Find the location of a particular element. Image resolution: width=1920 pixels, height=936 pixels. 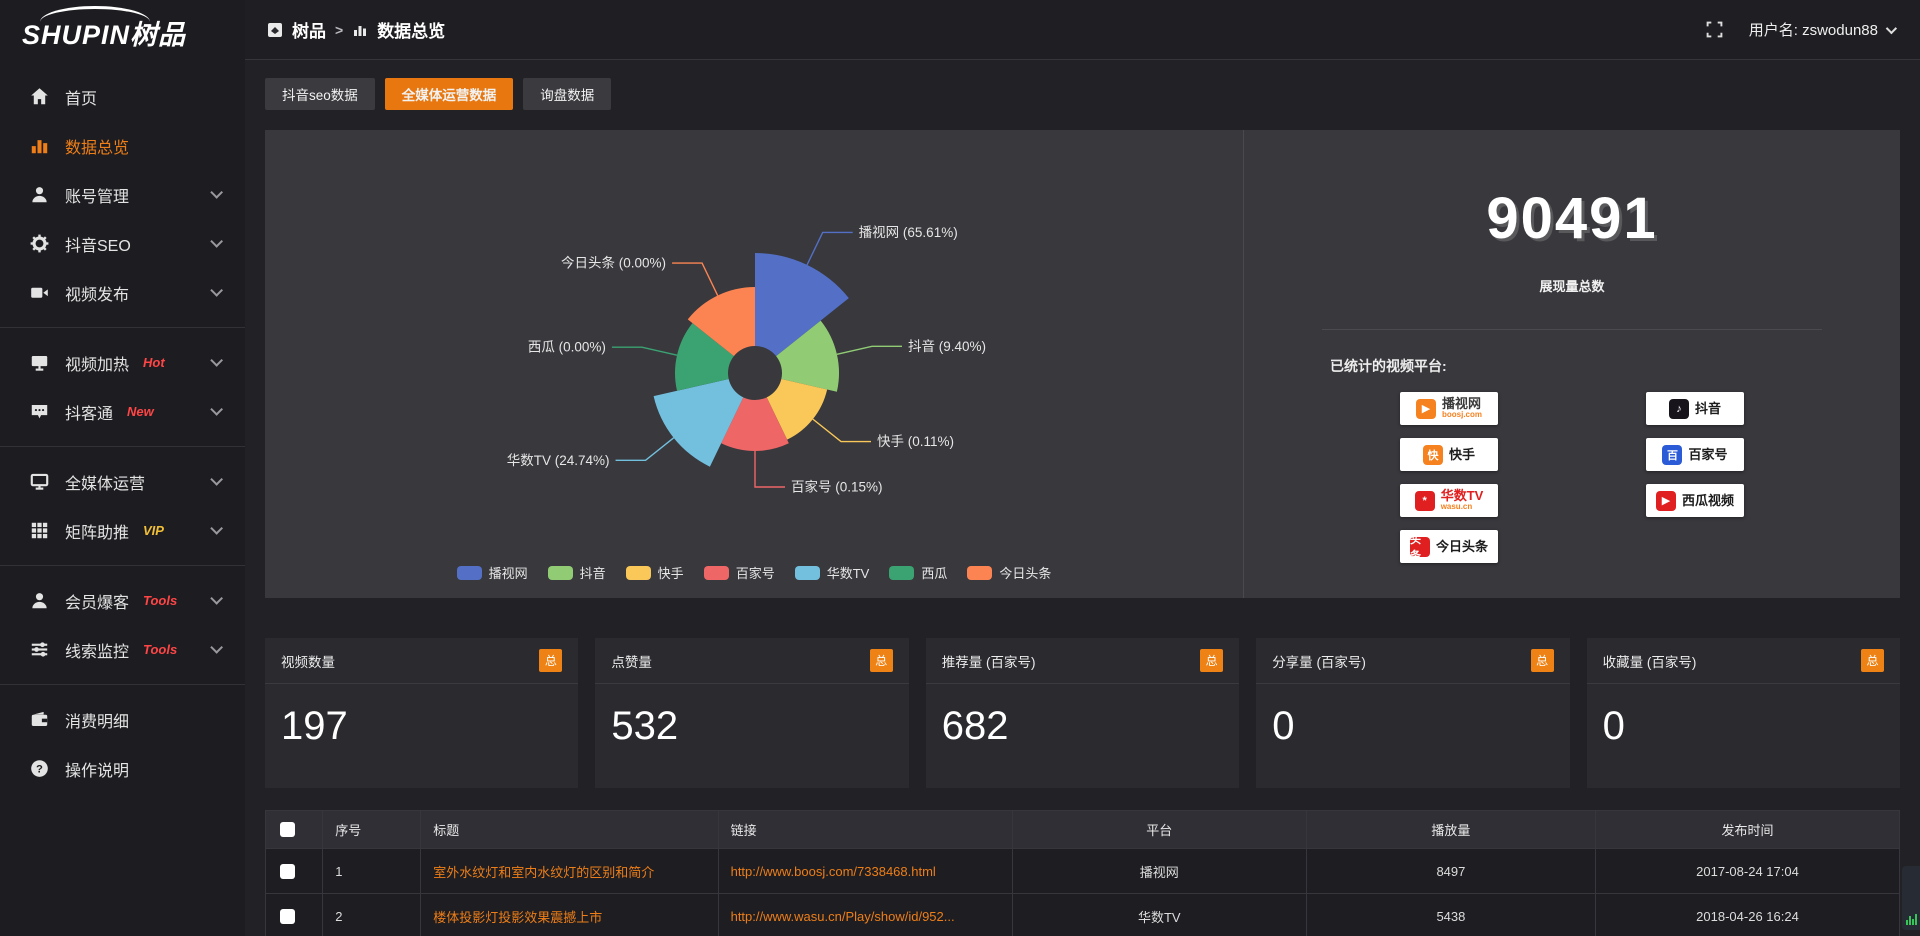

video-title-link: 室外水纹灯和室内水纹灯的区别和简介 is located at coordinates (544, 872).